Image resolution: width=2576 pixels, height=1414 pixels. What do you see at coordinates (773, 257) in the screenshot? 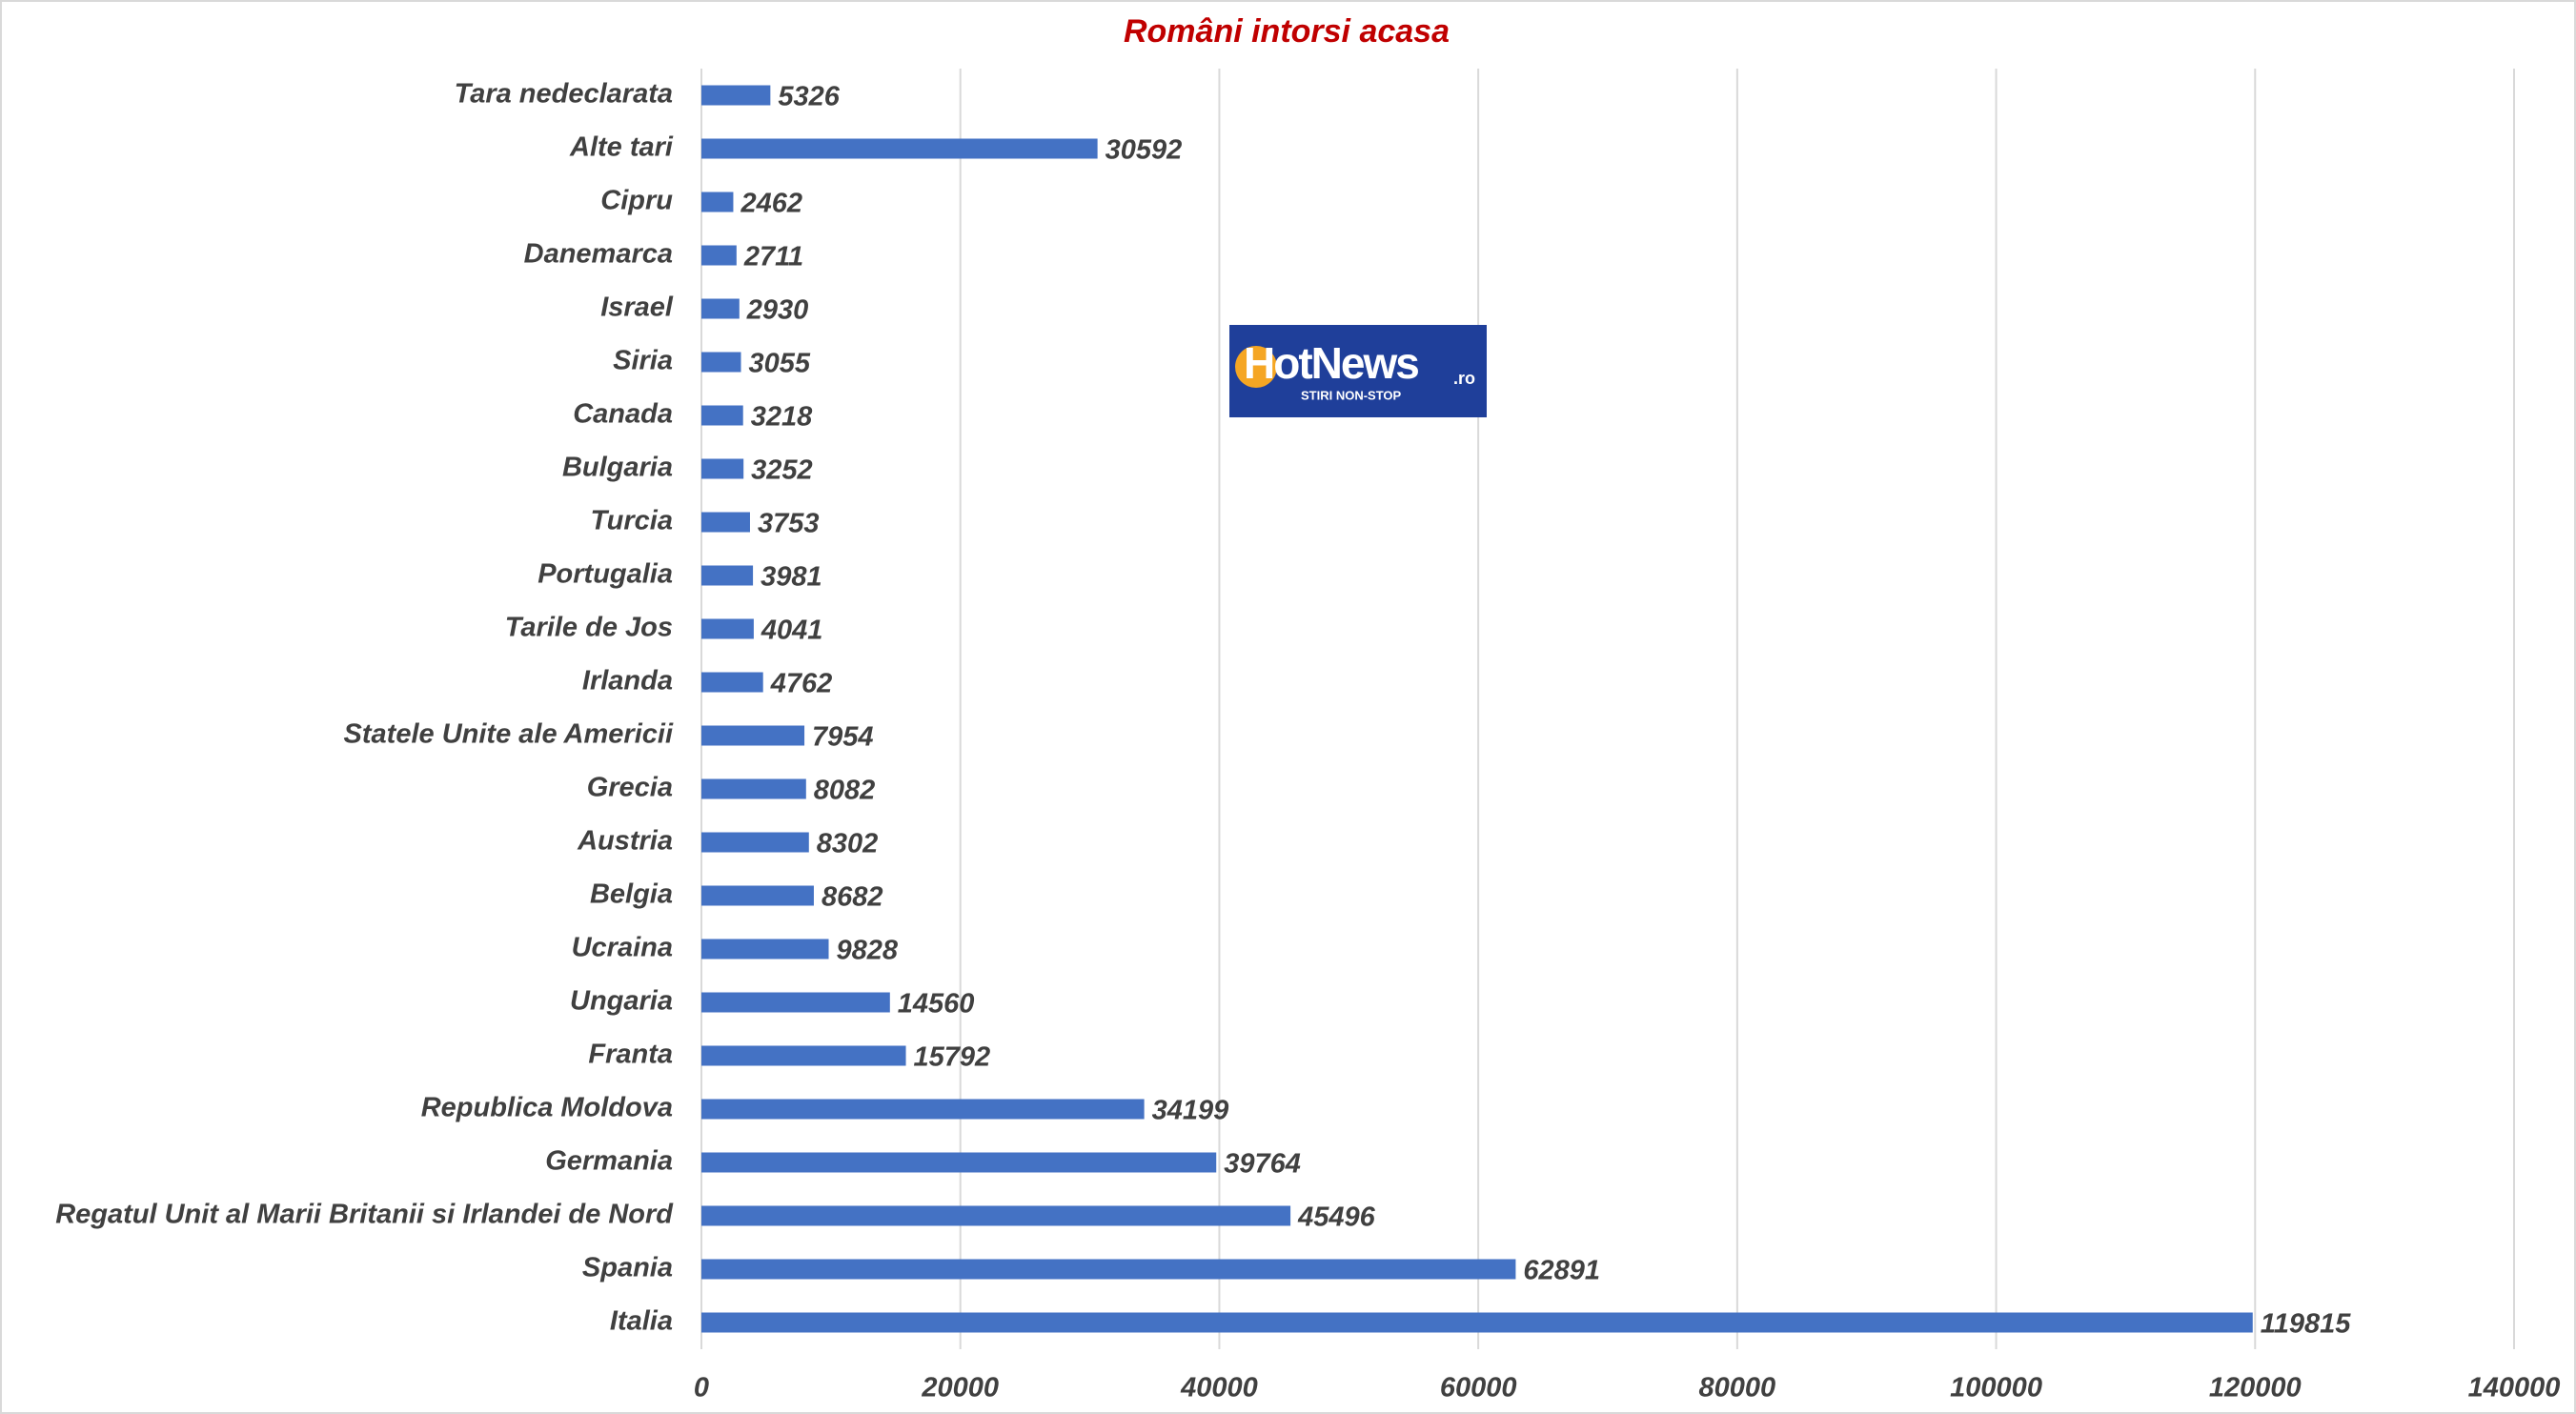
I see `value-label: 2711` at bounding box center [773, 257].